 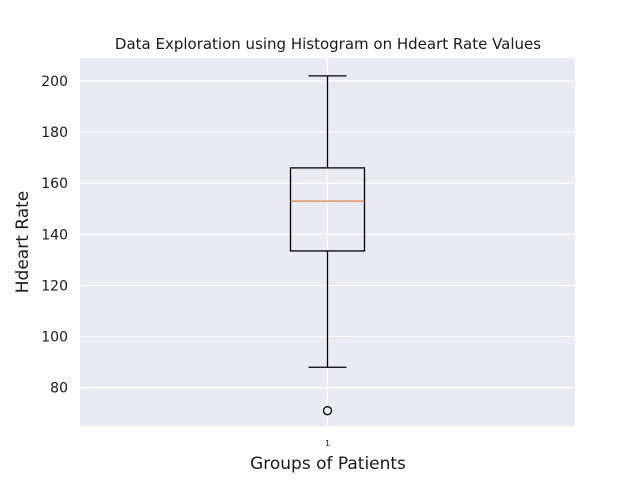 I want to click on y-tick-label: 200, so click(x=54, y=82).